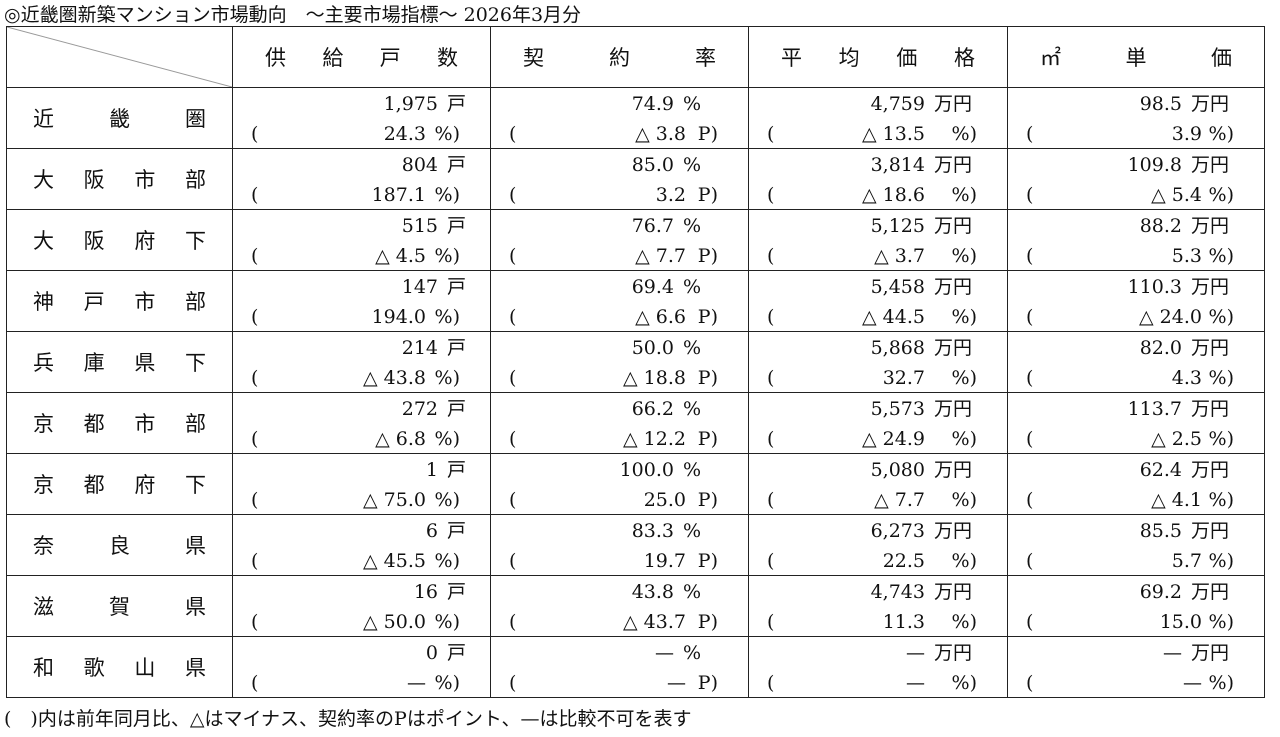  Describe the element at coordinates (619, 362) in the screenshot. I see `contract-rate-cell: 50.0% (△ 18.8 P)` at that location.